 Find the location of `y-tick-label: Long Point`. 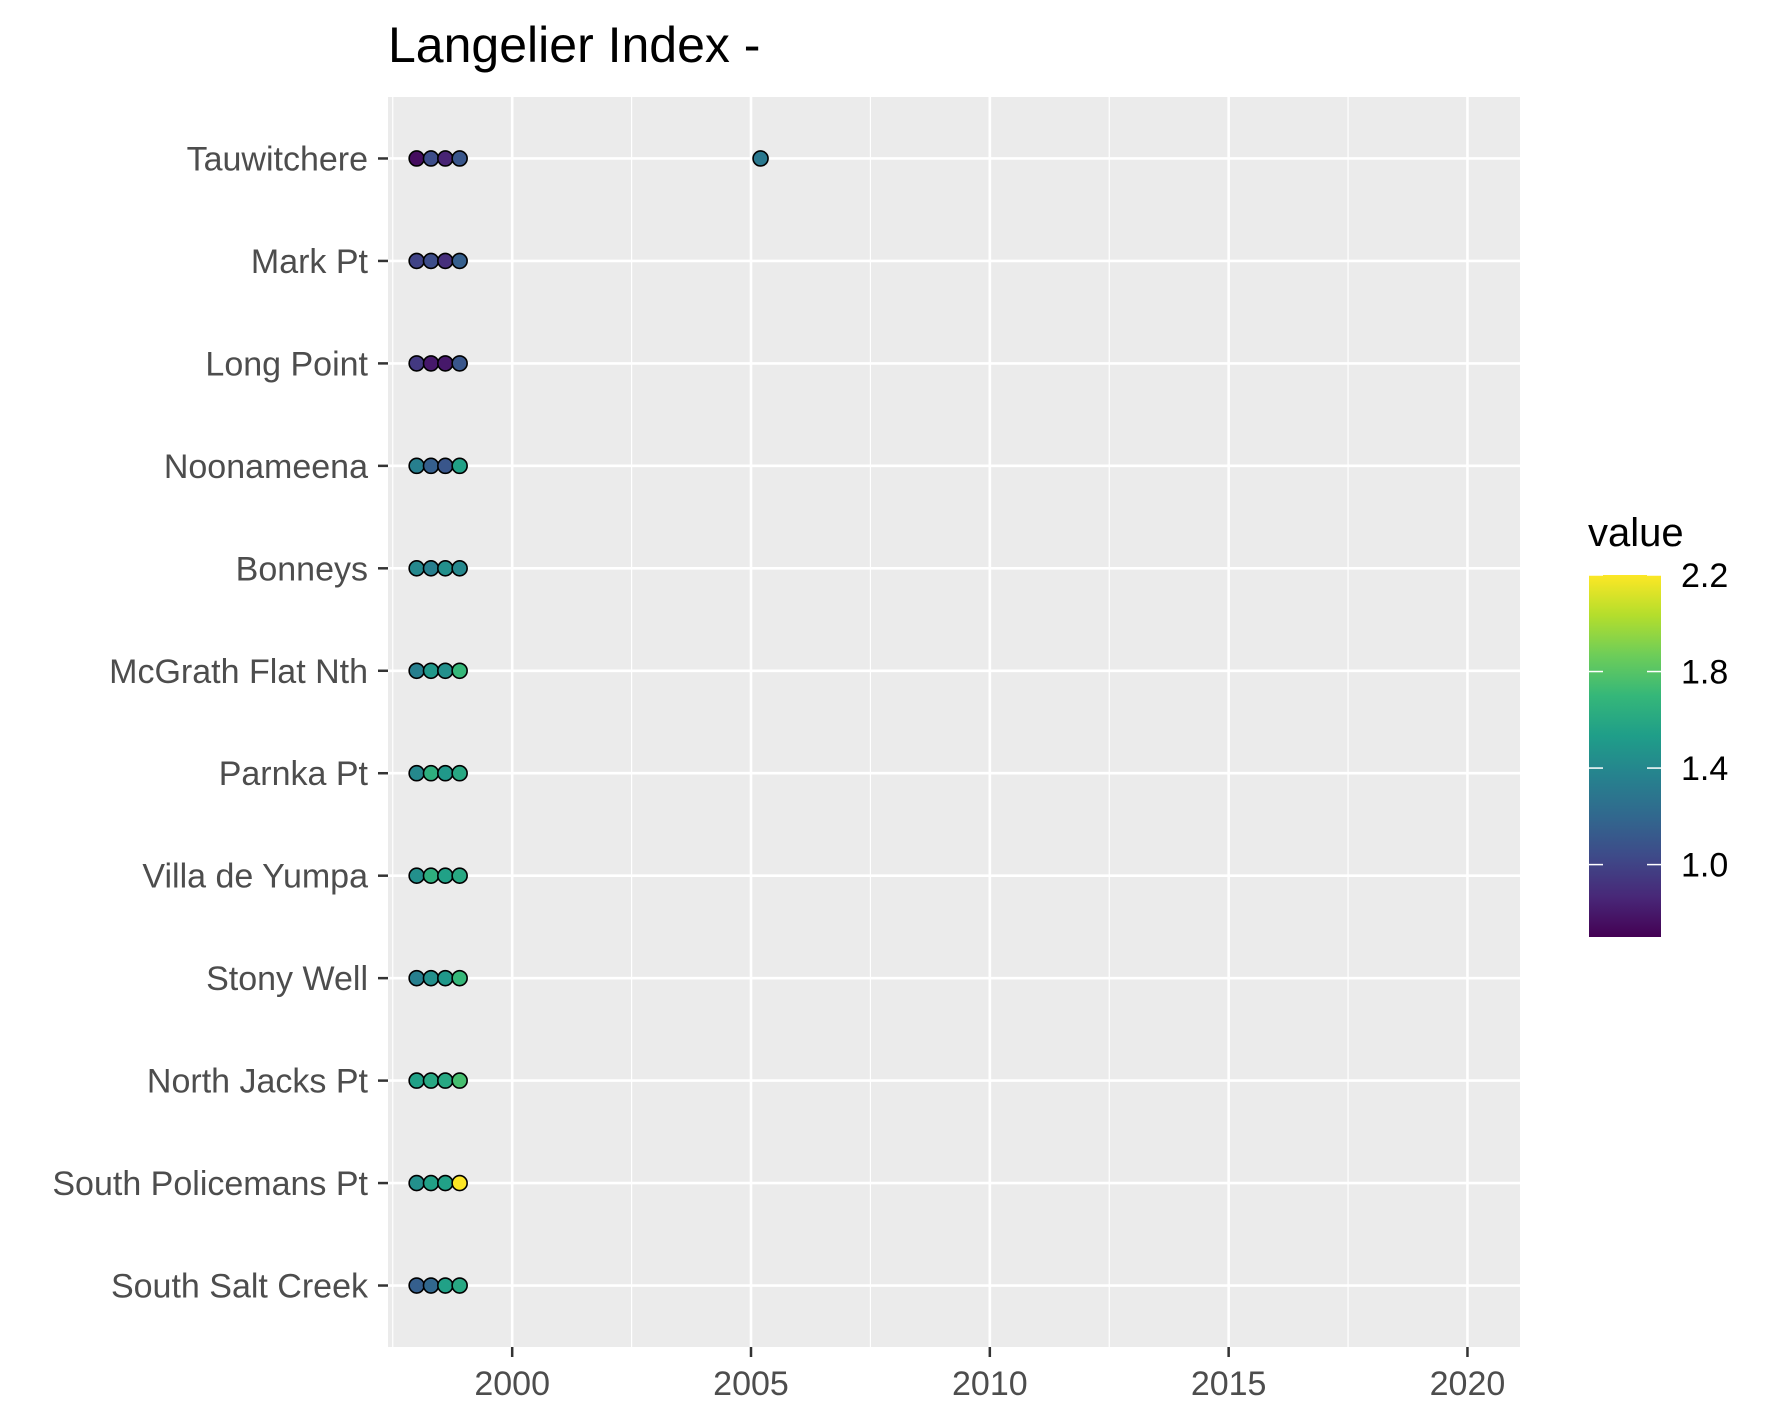

y-tick-label: Long Point is located at coordinates (286, 364).